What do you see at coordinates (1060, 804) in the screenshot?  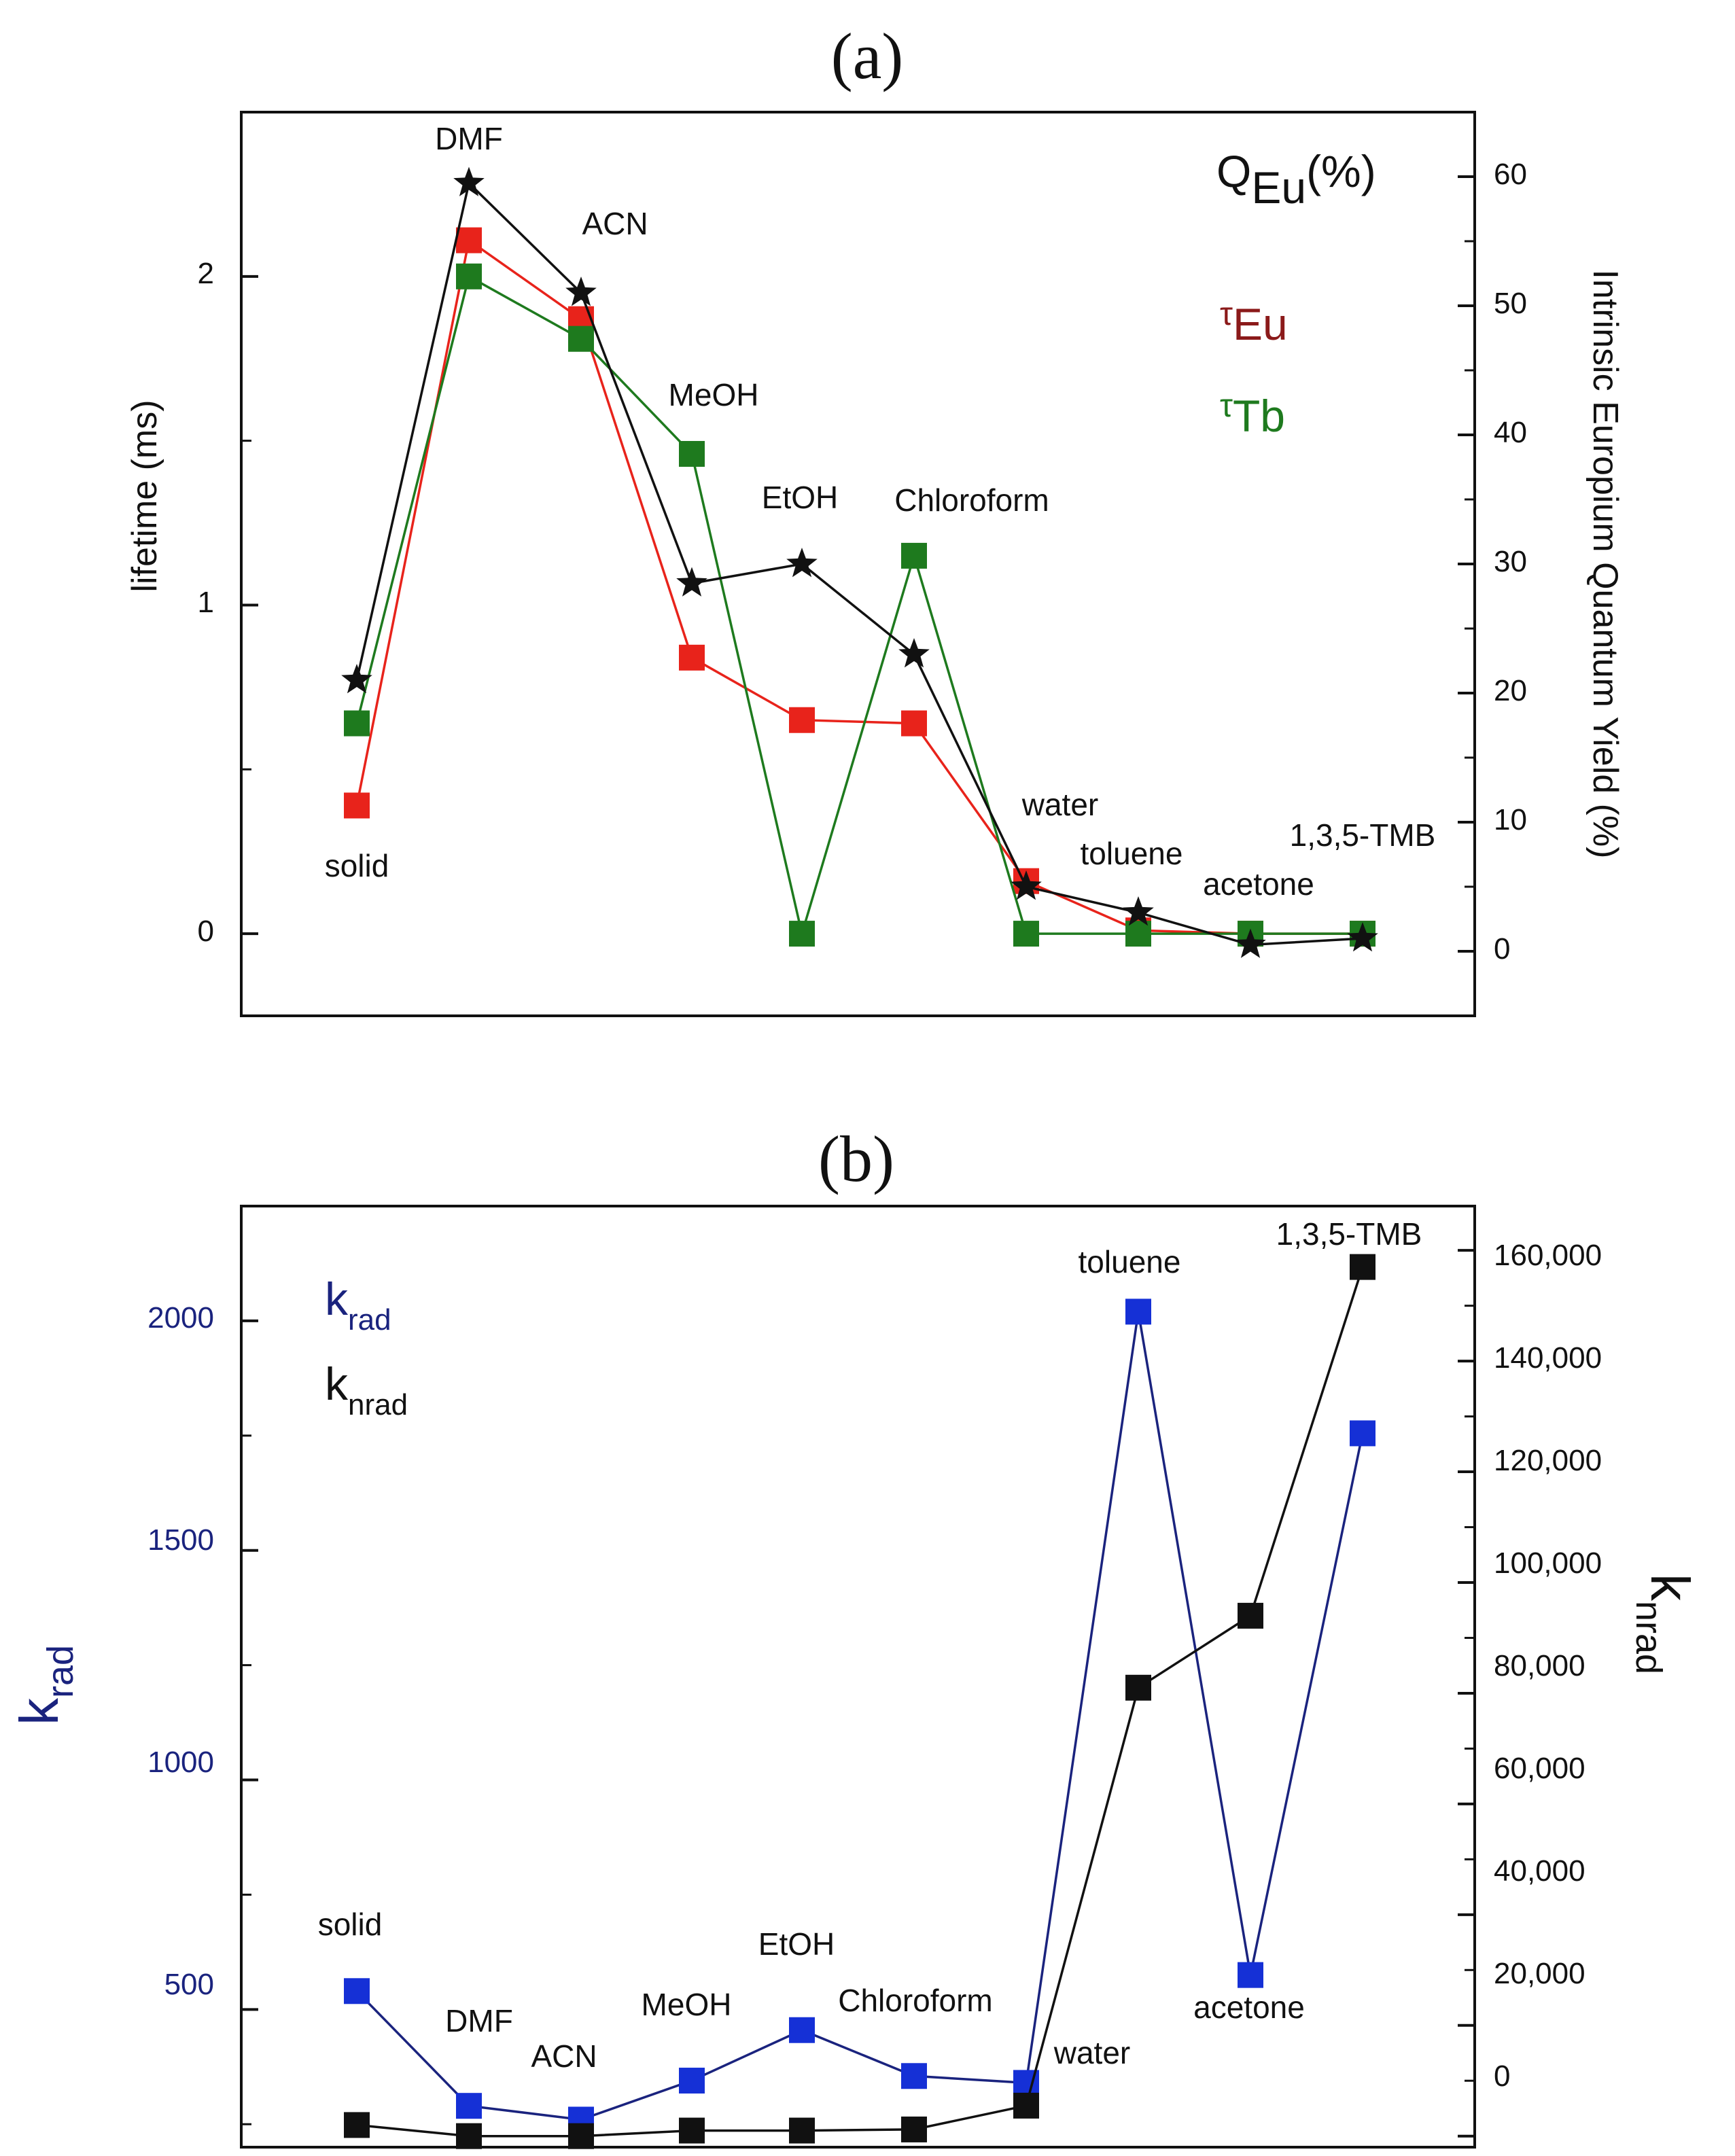 I see `panel-a-label-water: water` at bounding box center [1060, 804].